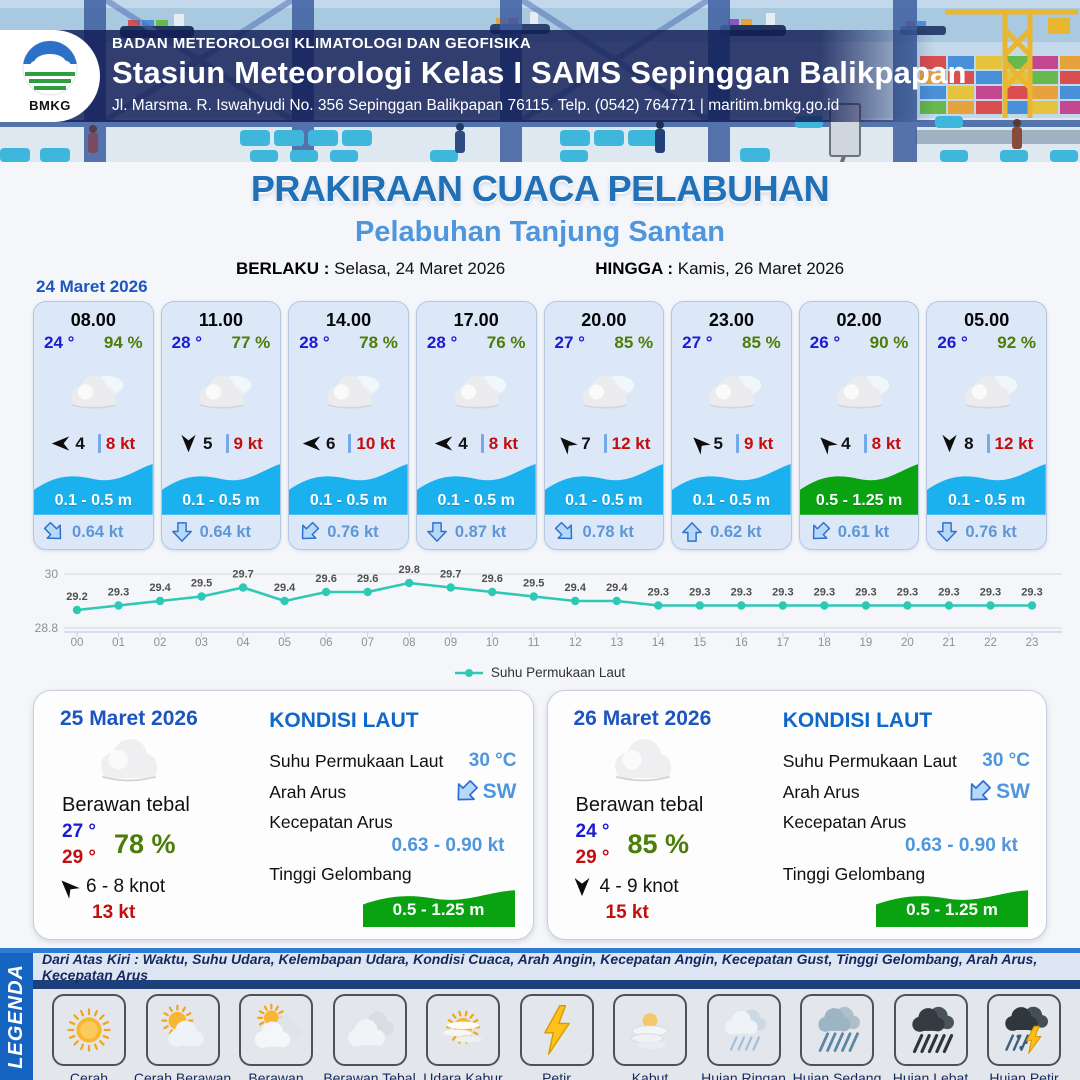 This screenshot has height=1080, width=1080. What do you see at coordinates (367, 643) in the screenshot?
I see `svg-text: 07` at bounding box center [367, 643].